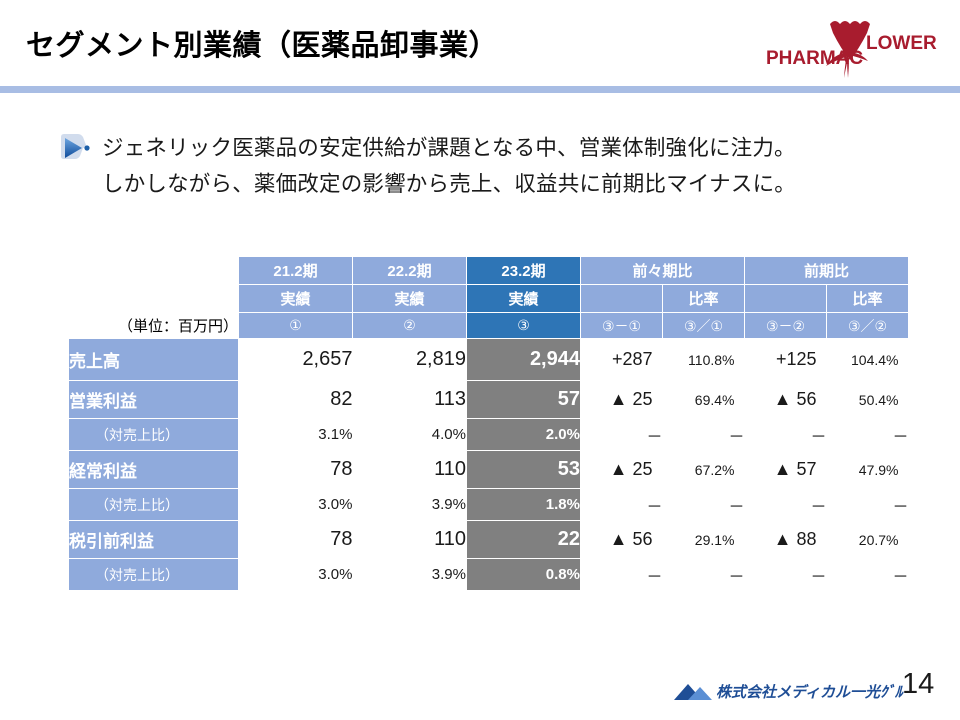  Describe the element at coordinates (867, 399) in the screenshot. I see `cell-ratio1: 50.4%` at that location.